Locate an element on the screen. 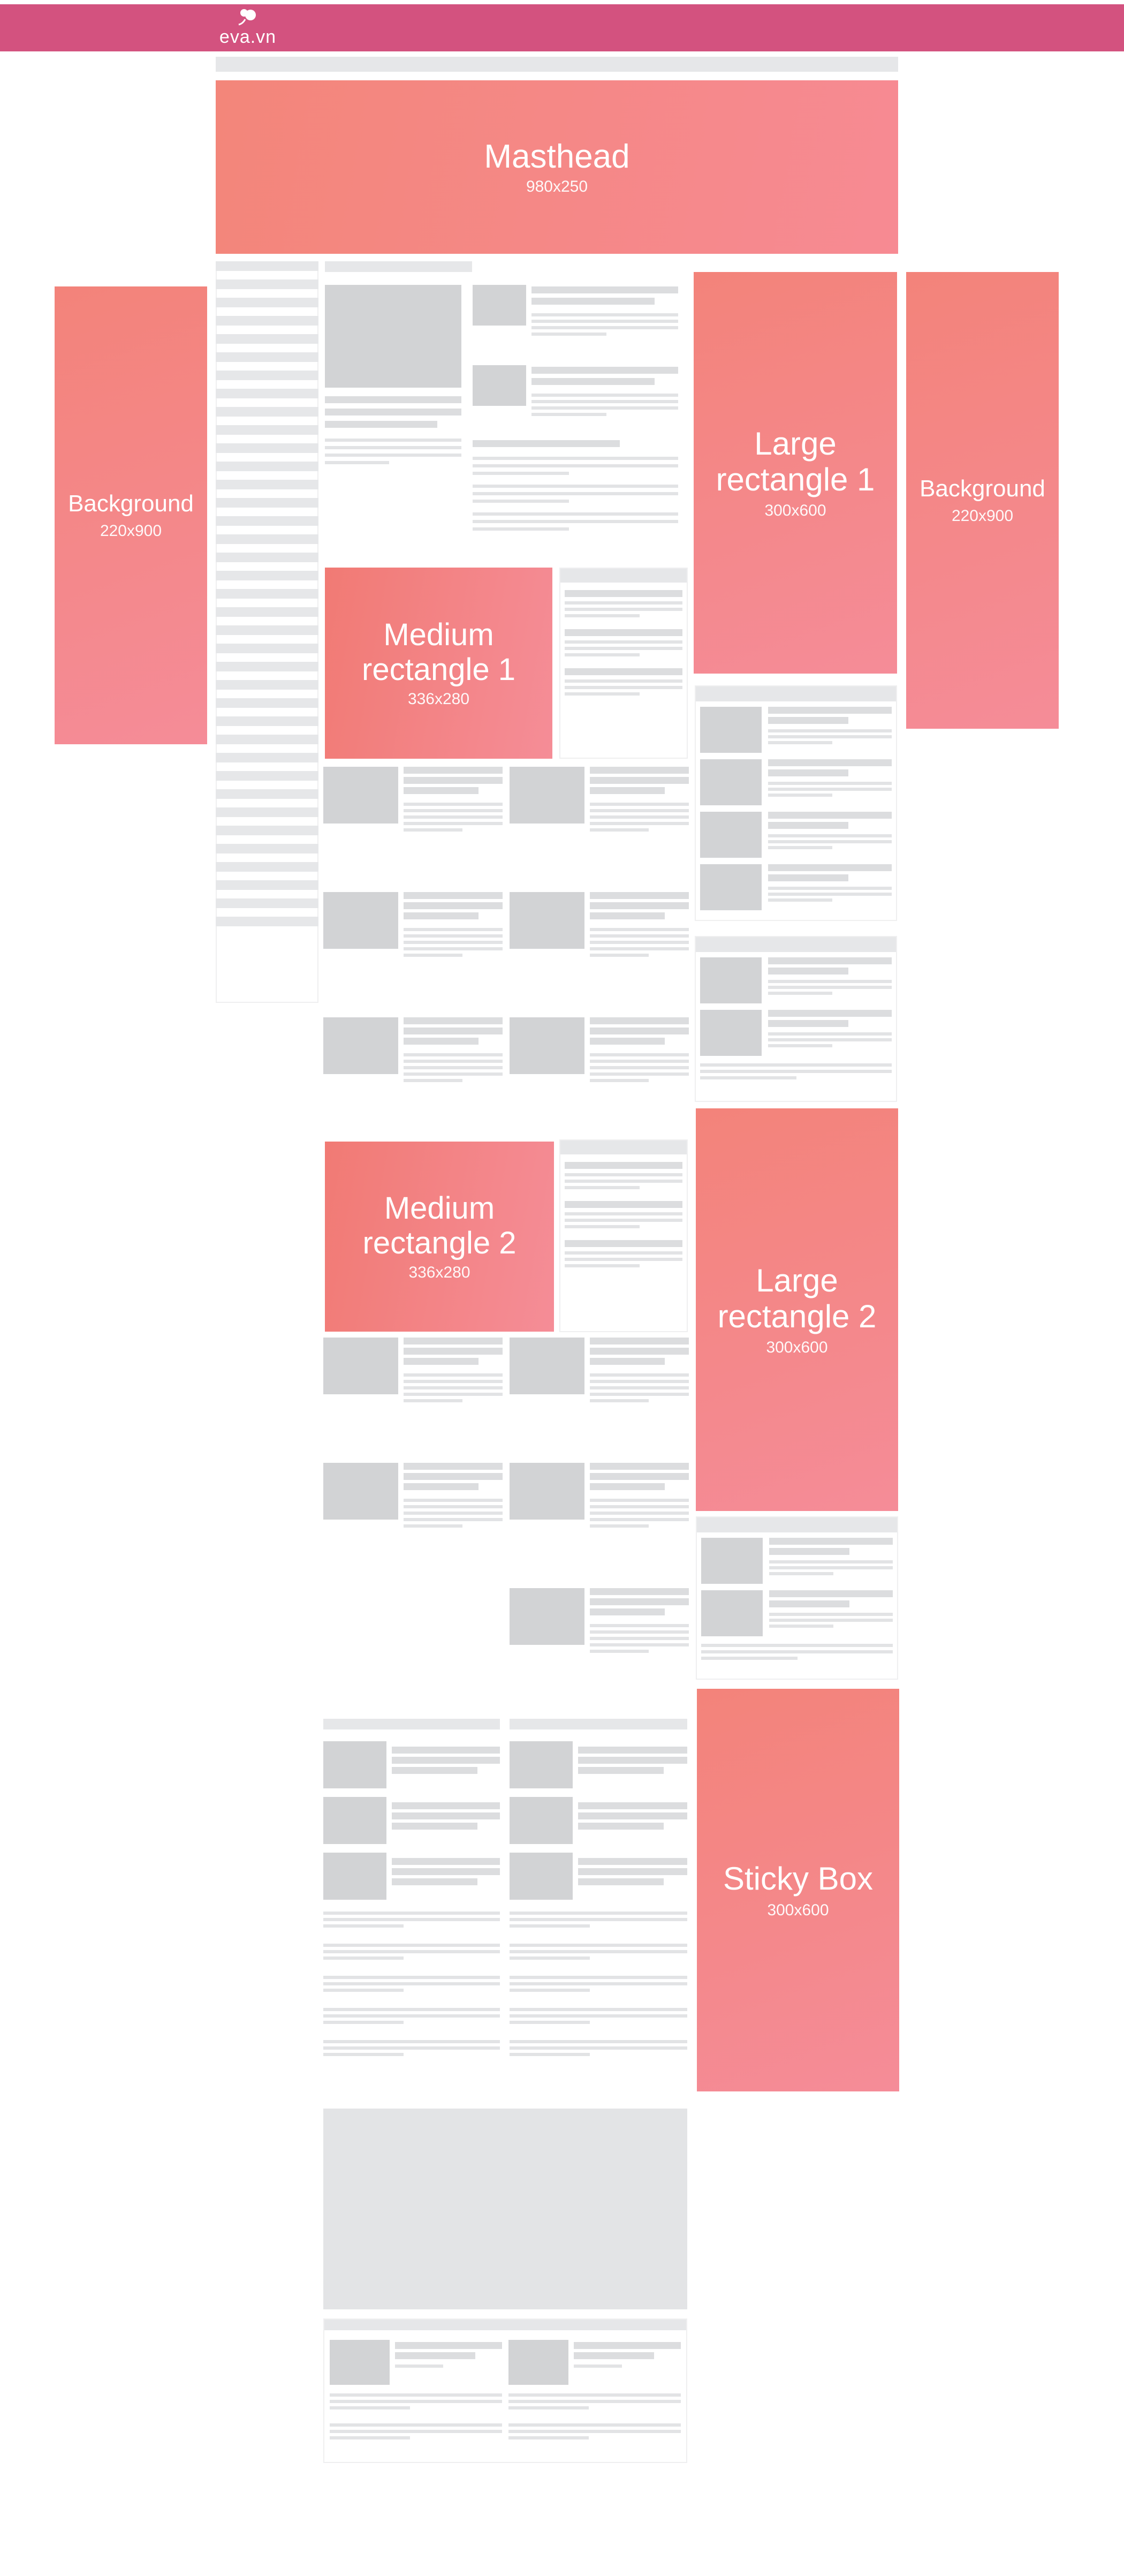 The width and height of the screenshot is (1124, 2576). medium-rectangle-1-ad: Medium rectangle 1 336x280 is located at coordinates (439, 663).